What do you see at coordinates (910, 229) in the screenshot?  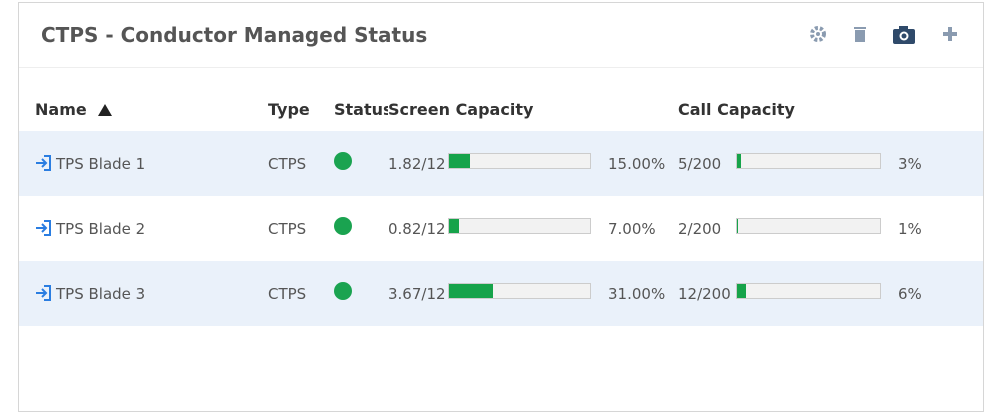 I see `call-capacity-percent: 1%` at bounding box center [910, 229].